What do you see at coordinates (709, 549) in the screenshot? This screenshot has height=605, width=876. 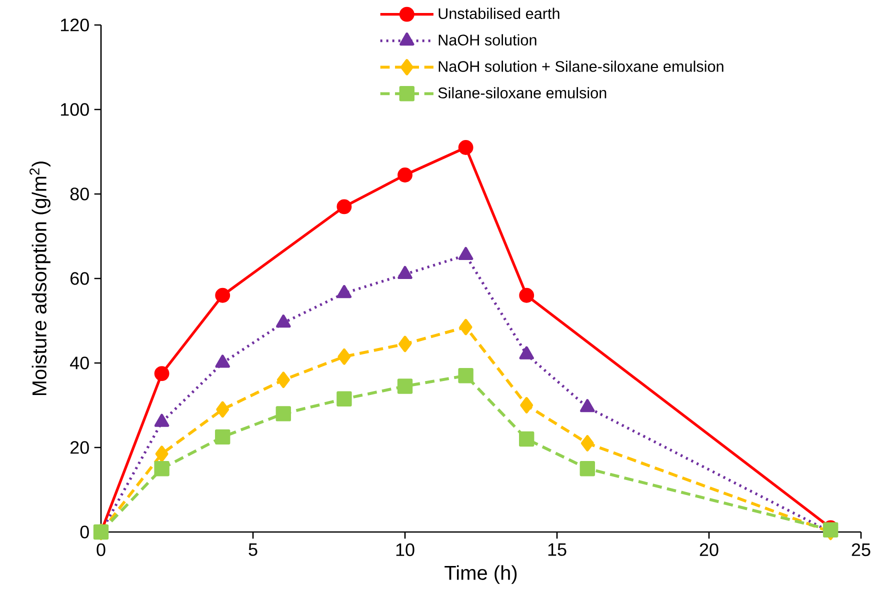 I see `x-tick-label: 20` at bounding box center [709, 549].